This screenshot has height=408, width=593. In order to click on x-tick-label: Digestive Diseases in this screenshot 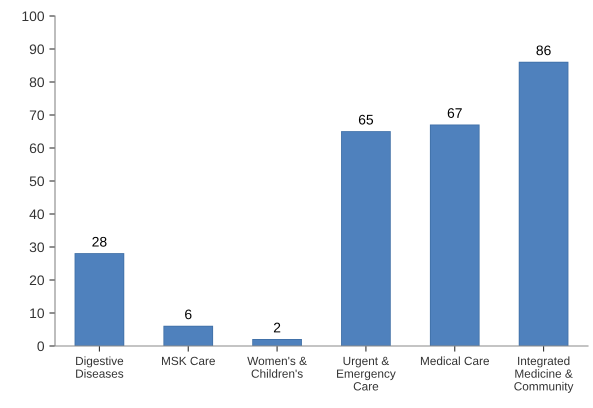, I will do `click(100, 367)`.